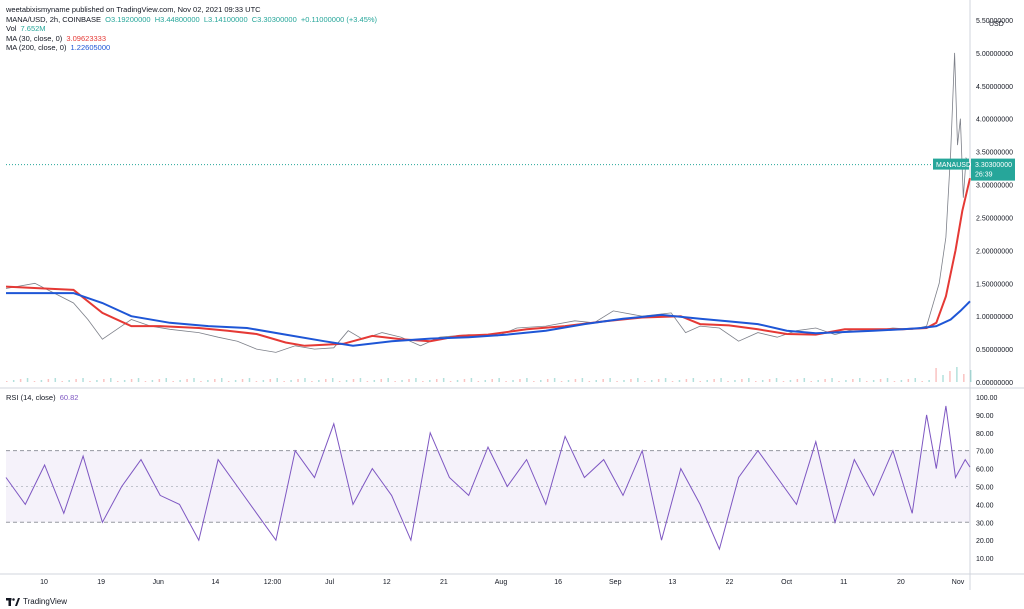 The height and width of the screenshot is (609, 1024). I want to click on time-tick-label: 14, so click(215, 582).